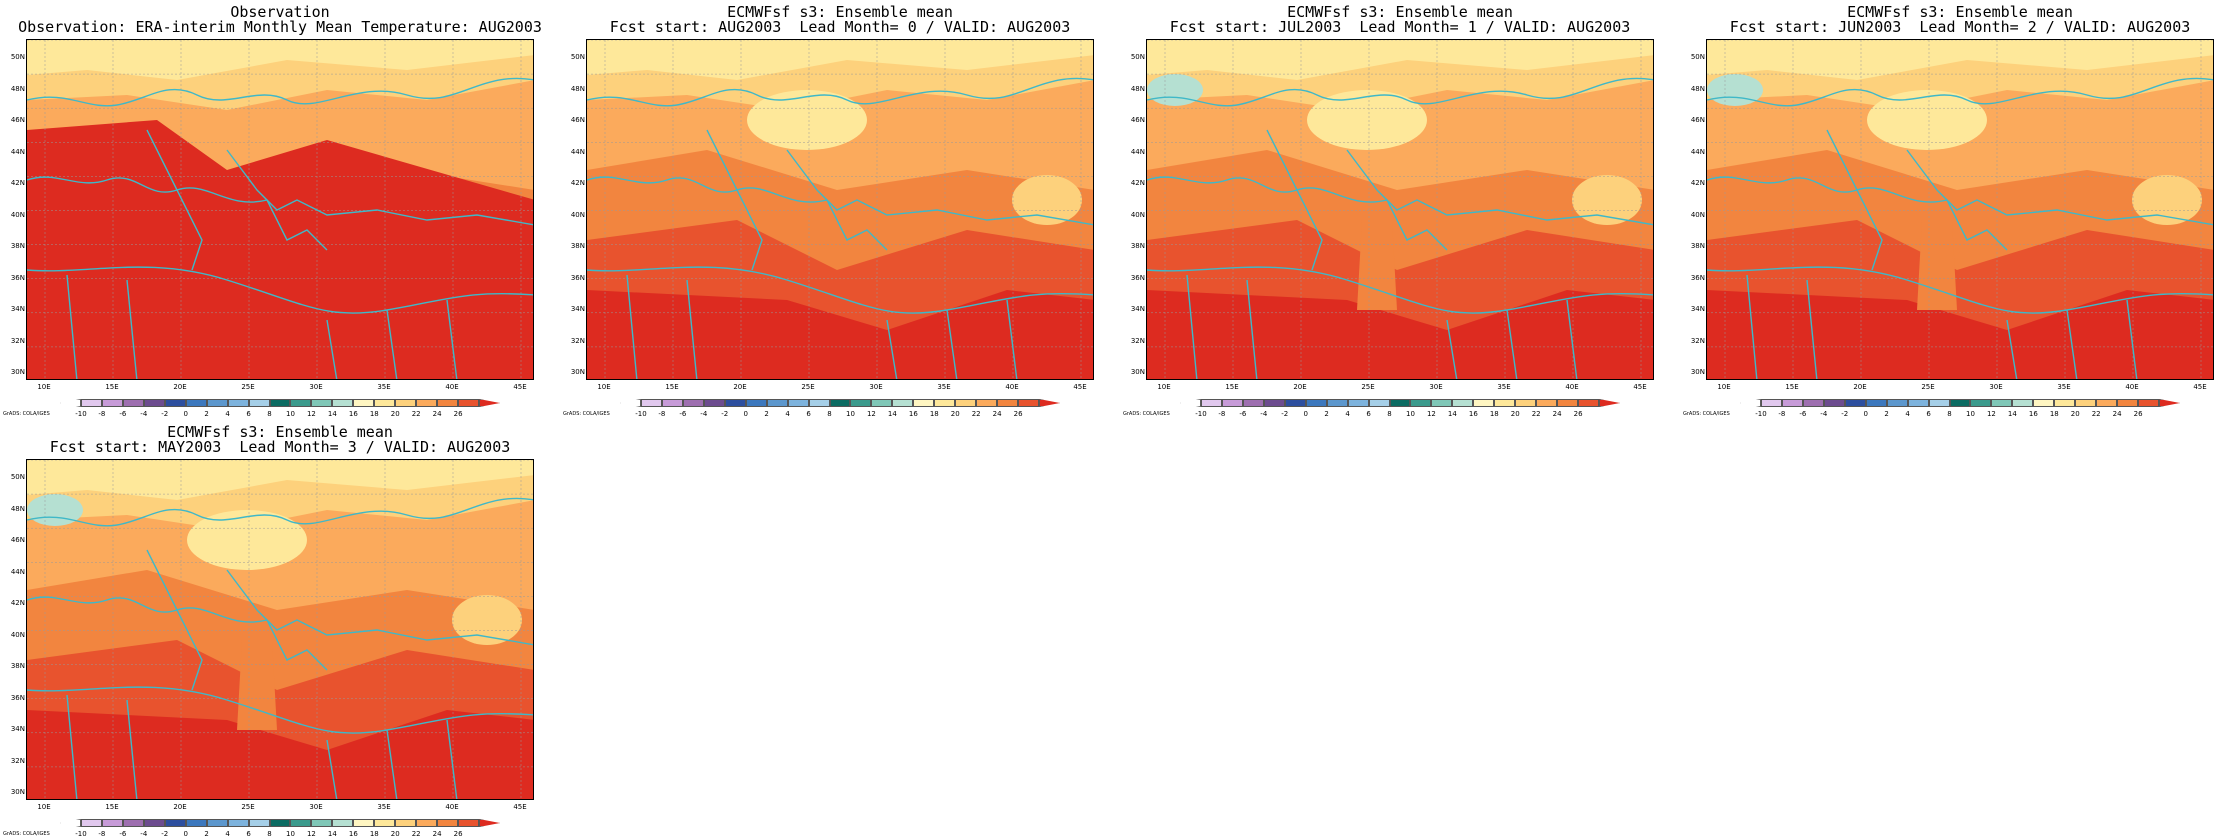  I want to click on colorbar-label: -10, so click(1201, 414).